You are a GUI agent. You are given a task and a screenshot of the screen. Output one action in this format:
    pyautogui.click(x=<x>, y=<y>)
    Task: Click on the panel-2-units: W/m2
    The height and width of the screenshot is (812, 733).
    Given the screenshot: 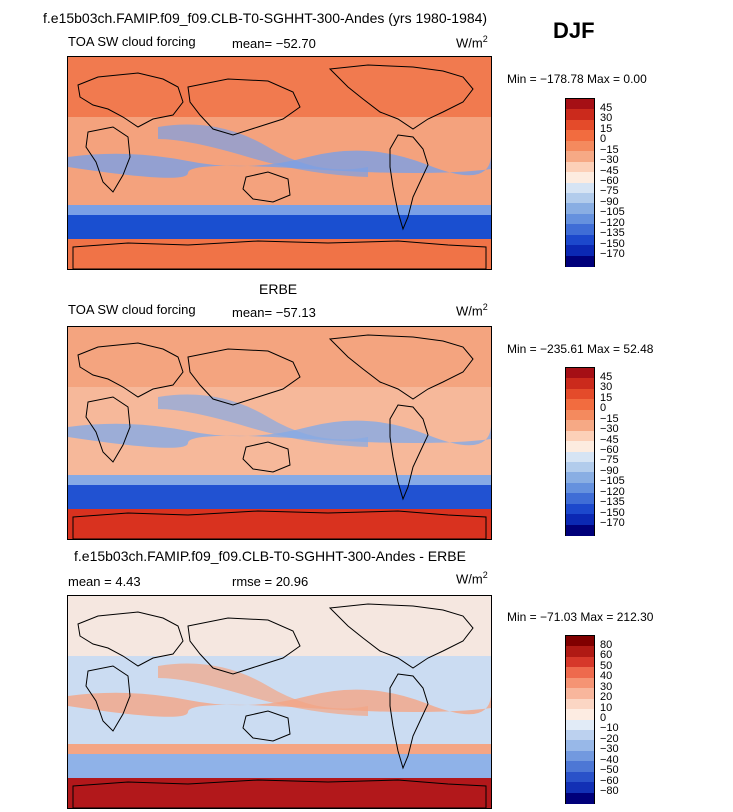 What is the action you would take?
    pyautogui.click(x=472, y=310)
    